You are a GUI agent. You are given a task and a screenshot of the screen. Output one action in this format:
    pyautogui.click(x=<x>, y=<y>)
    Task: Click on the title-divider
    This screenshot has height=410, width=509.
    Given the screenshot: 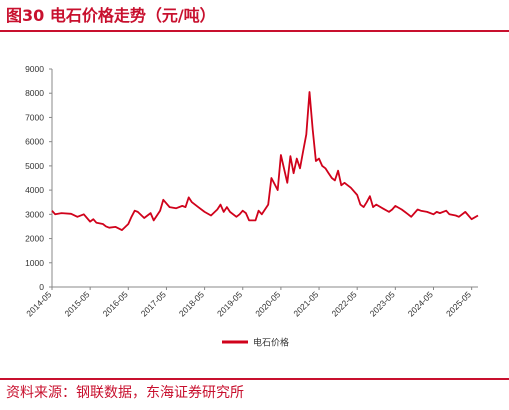 What is the action you would take?
    pyautogui.click(x=254, y=31)
    